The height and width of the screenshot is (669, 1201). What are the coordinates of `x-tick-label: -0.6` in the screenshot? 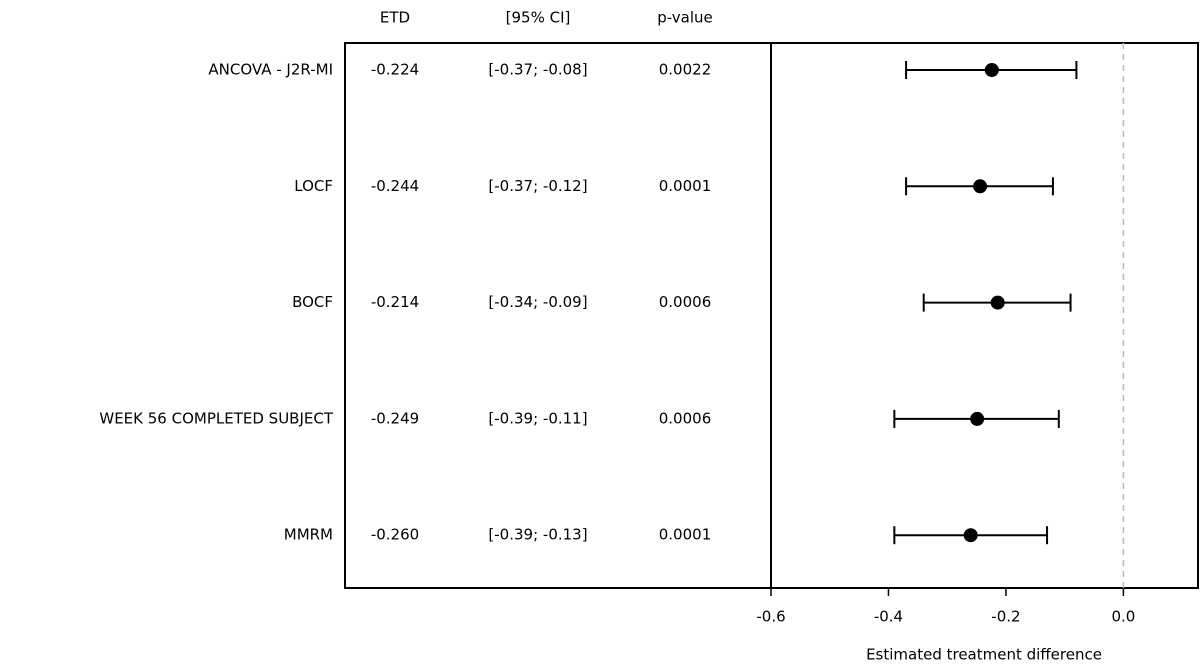 It's located at (770, 617).